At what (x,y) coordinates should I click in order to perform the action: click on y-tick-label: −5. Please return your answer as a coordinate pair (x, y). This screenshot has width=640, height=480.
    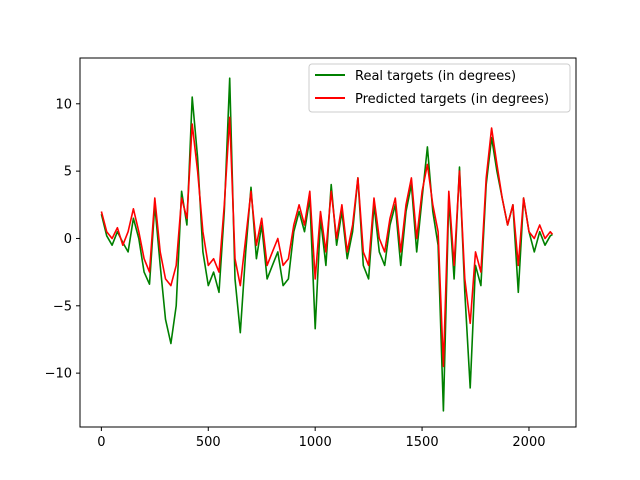
    Looking at the image, I should click on (62, 306).